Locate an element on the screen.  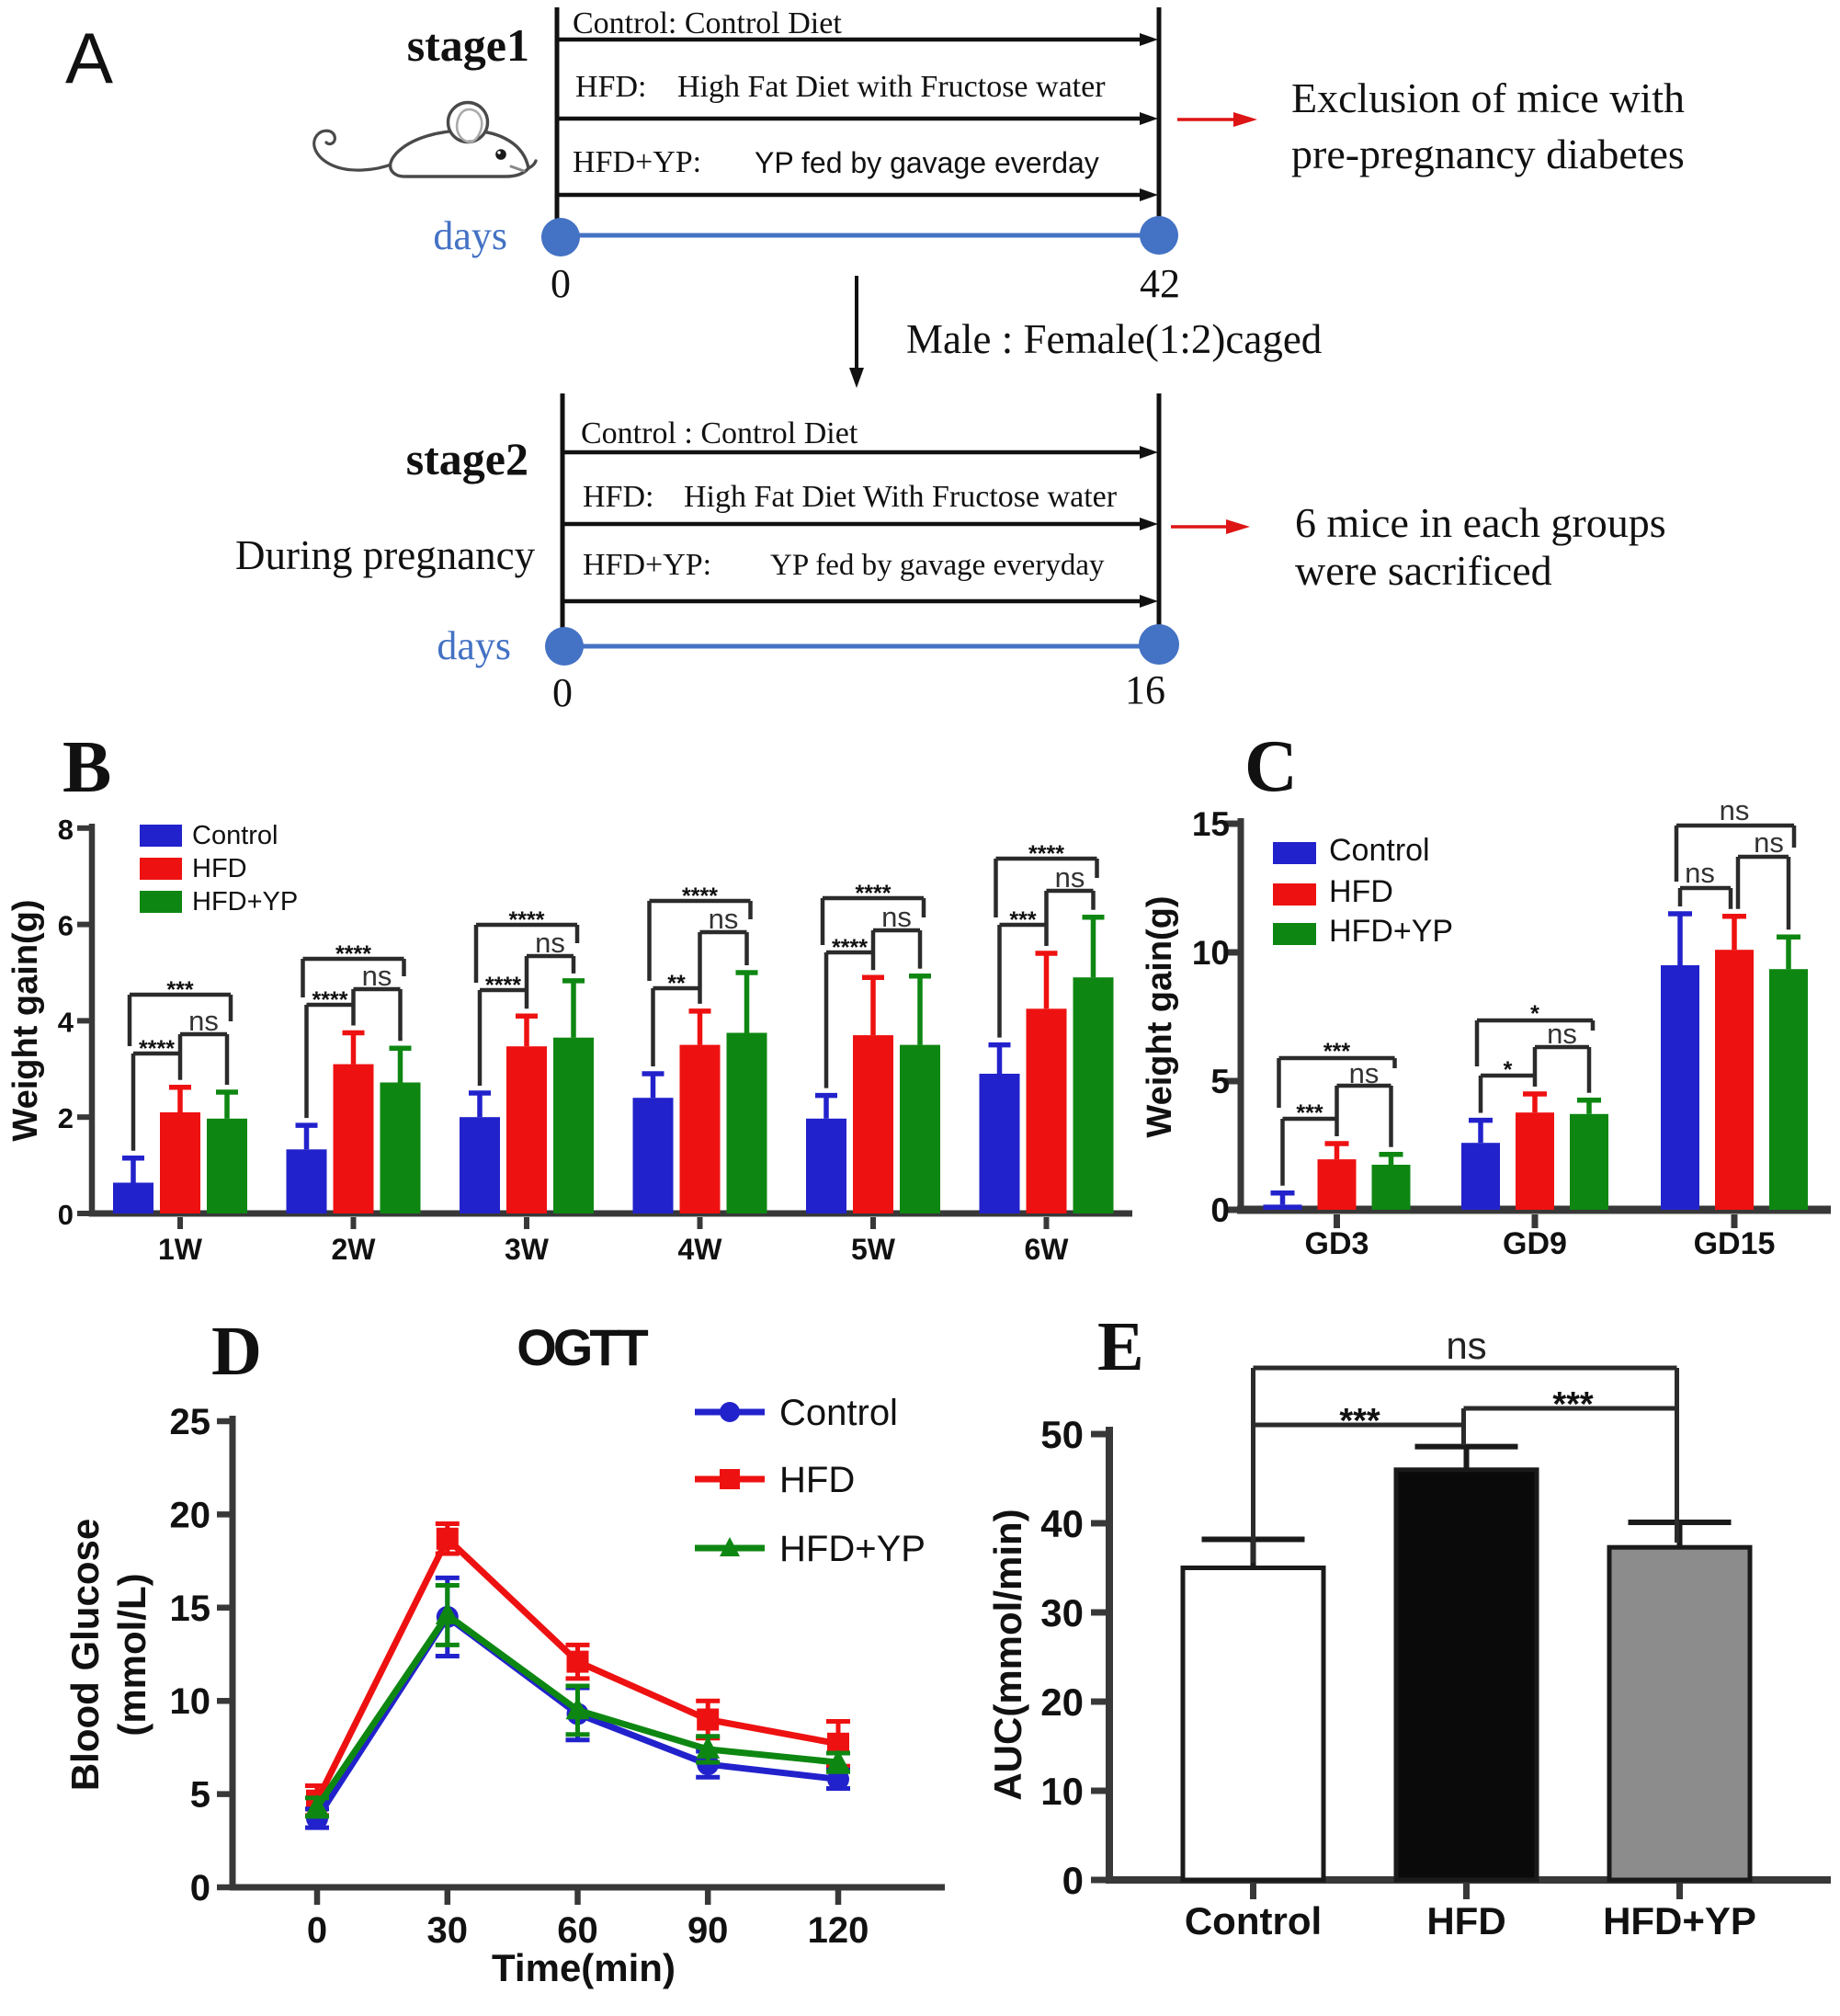
svg-text: 6 mice in each groups is located at coordinates (1481, 522).